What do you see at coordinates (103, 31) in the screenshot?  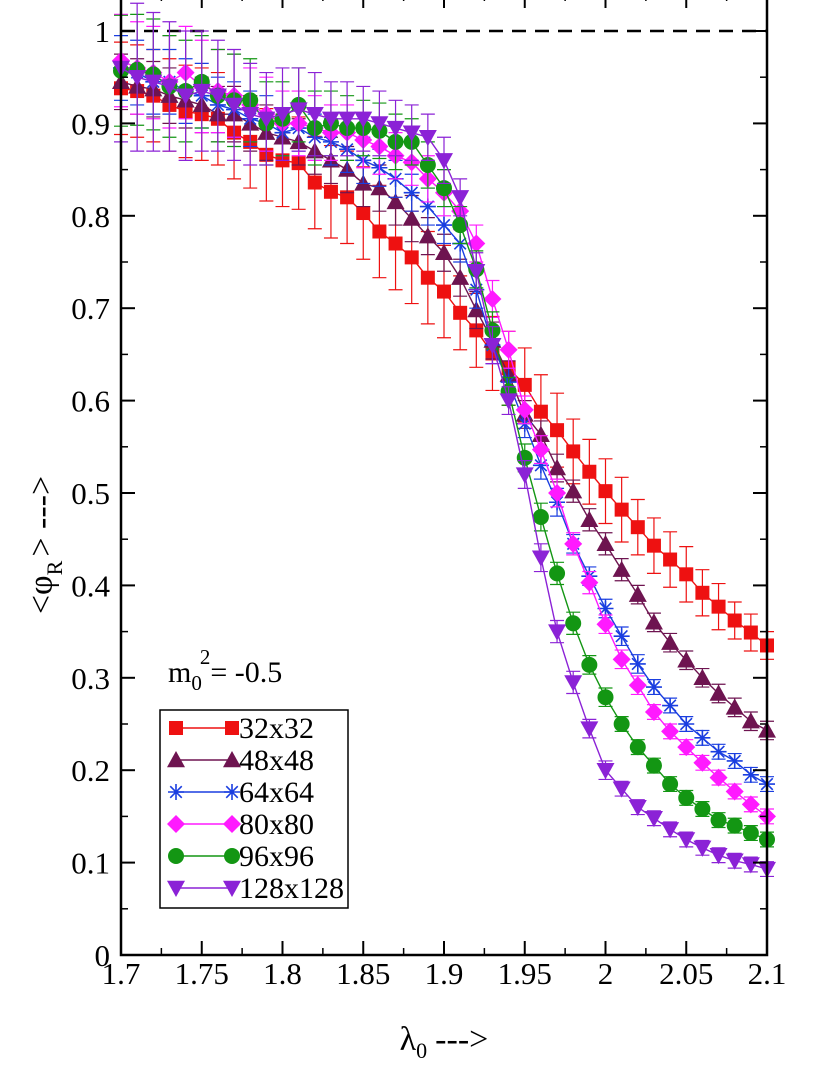 I see `y-tick-label: 1` at bounding box center [103, 31].